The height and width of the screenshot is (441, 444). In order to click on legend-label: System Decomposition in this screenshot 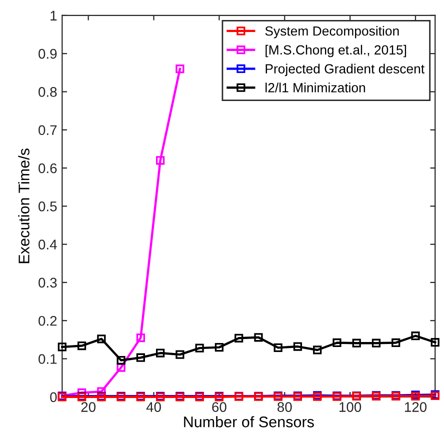, I will do `click(332, 32)`.